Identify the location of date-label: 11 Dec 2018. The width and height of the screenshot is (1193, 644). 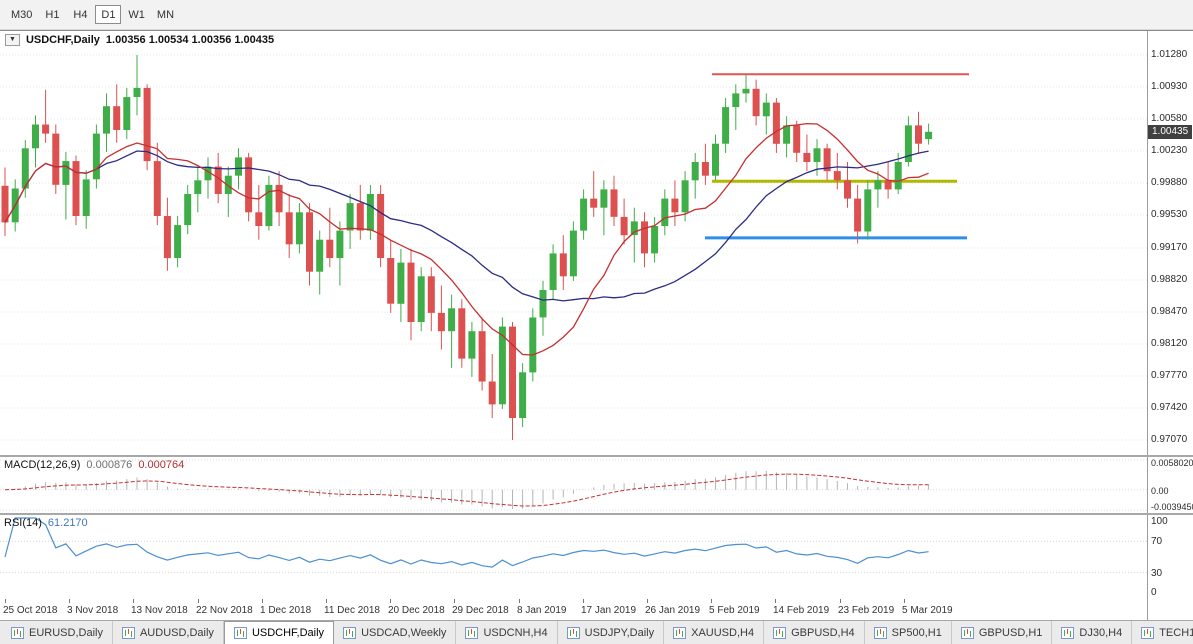
(352, 610).